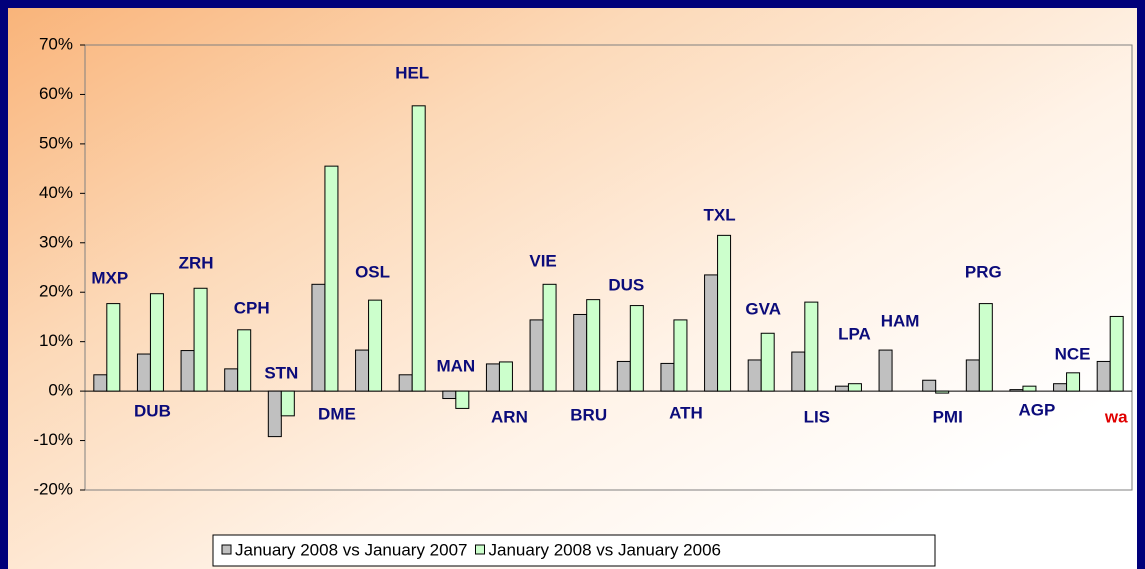 This screenshot has width=1145, height=569. I want to click on category-label: GVA, so click(763, 308).